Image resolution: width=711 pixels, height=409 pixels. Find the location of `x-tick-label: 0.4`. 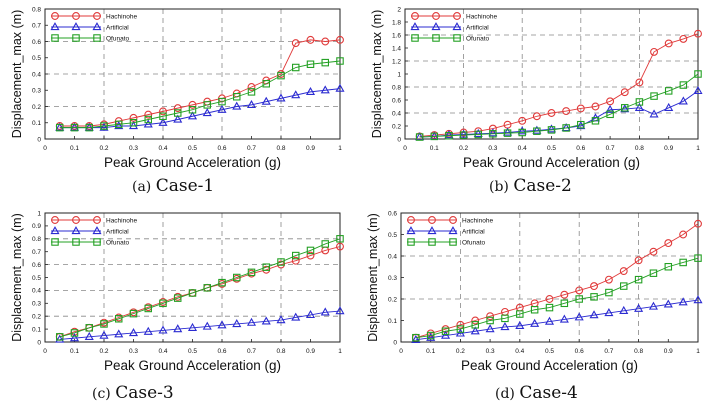

x-tick-label: 0.4 is located at coordinates (519, 351).